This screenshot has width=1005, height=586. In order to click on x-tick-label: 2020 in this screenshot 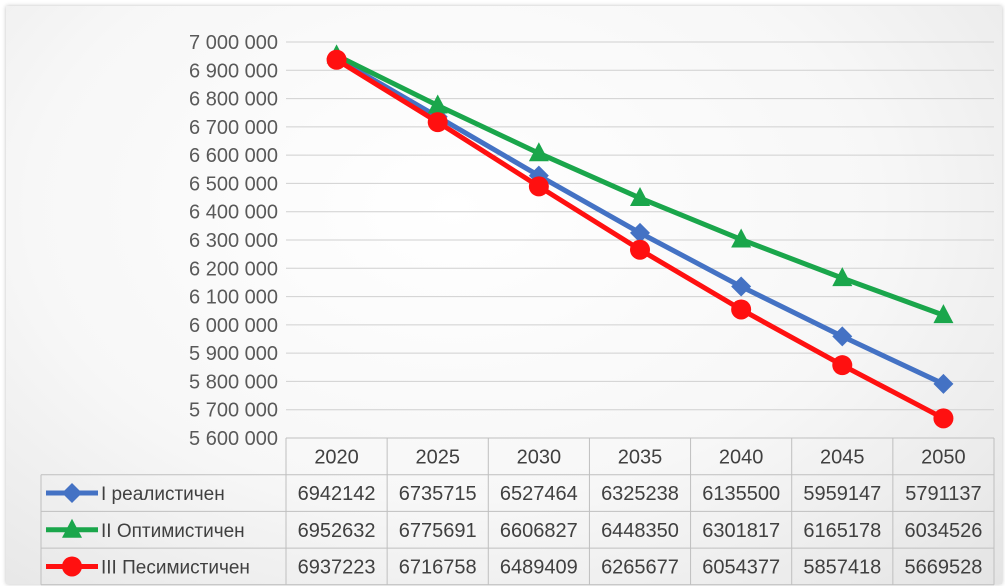, I will do `click(336, 457)`.